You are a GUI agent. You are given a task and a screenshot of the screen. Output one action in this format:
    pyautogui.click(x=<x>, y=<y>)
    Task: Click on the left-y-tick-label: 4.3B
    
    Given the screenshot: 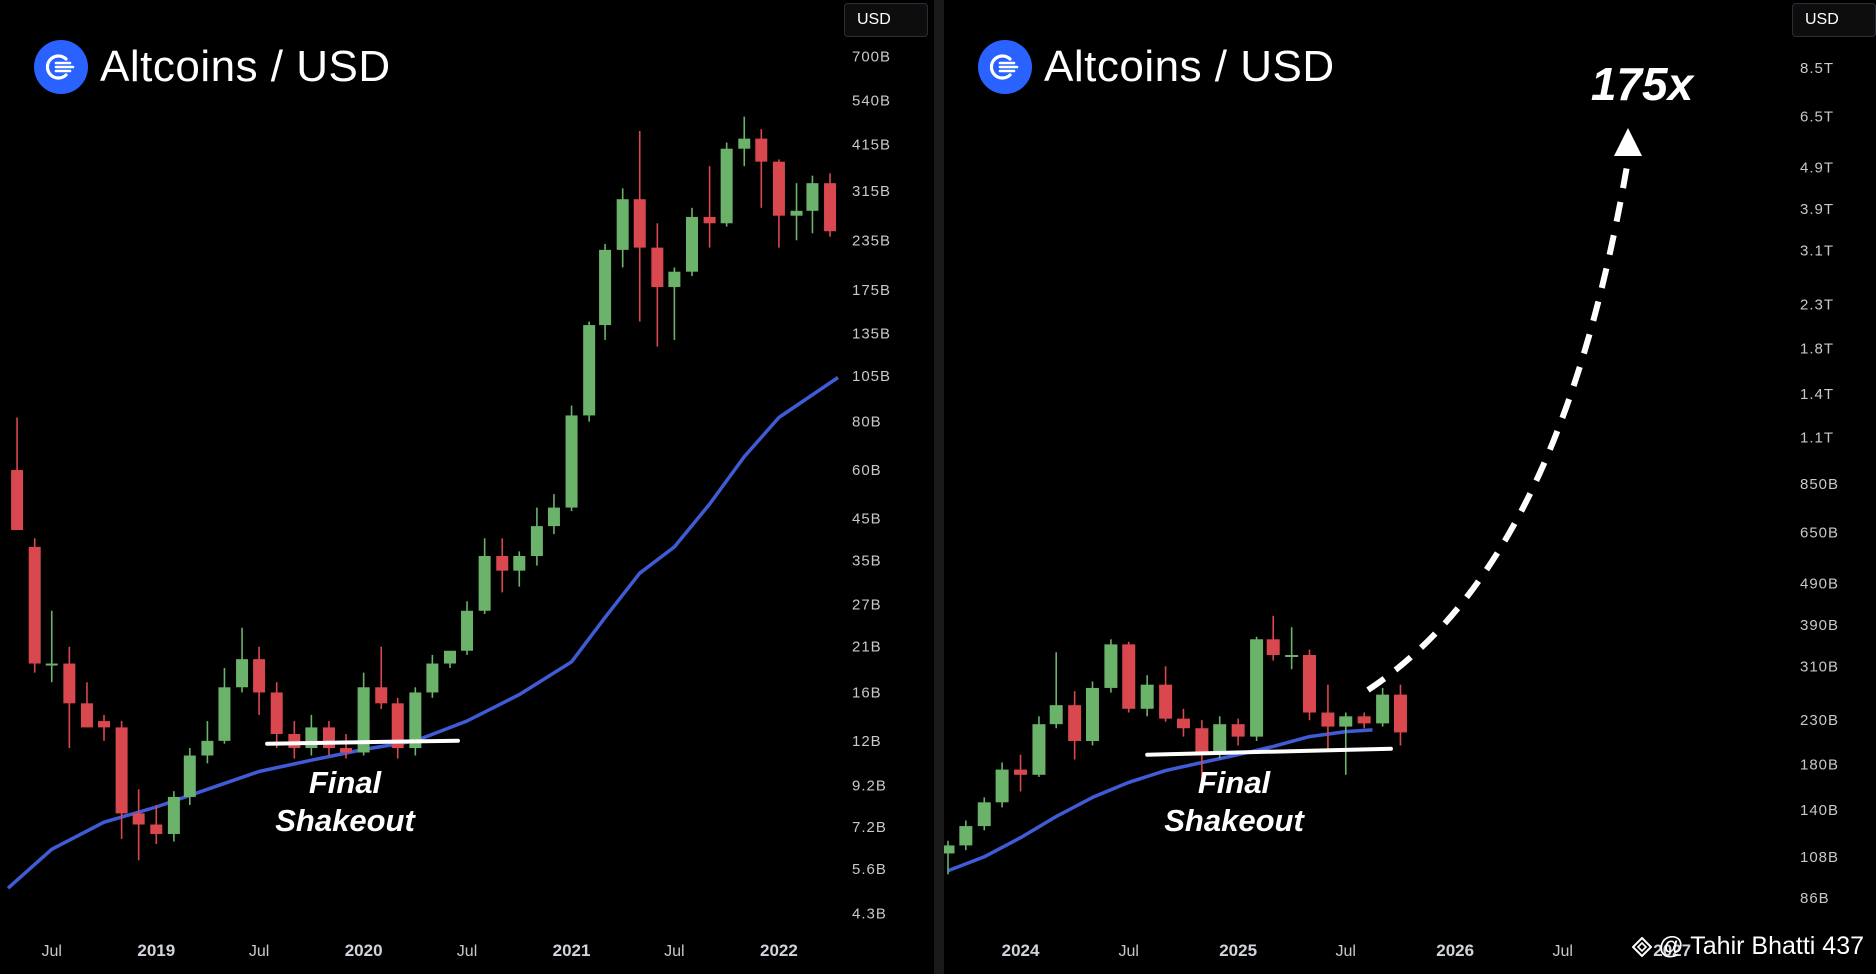 What is the action you would take?
    pyautogui.click(x=869, y=914)
    